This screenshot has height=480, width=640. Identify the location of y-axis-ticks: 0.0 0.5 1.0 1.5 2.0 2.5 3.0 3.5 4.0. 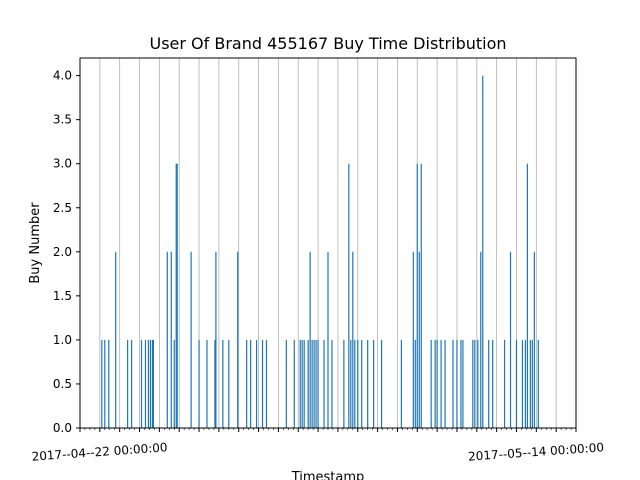
(66, 252).